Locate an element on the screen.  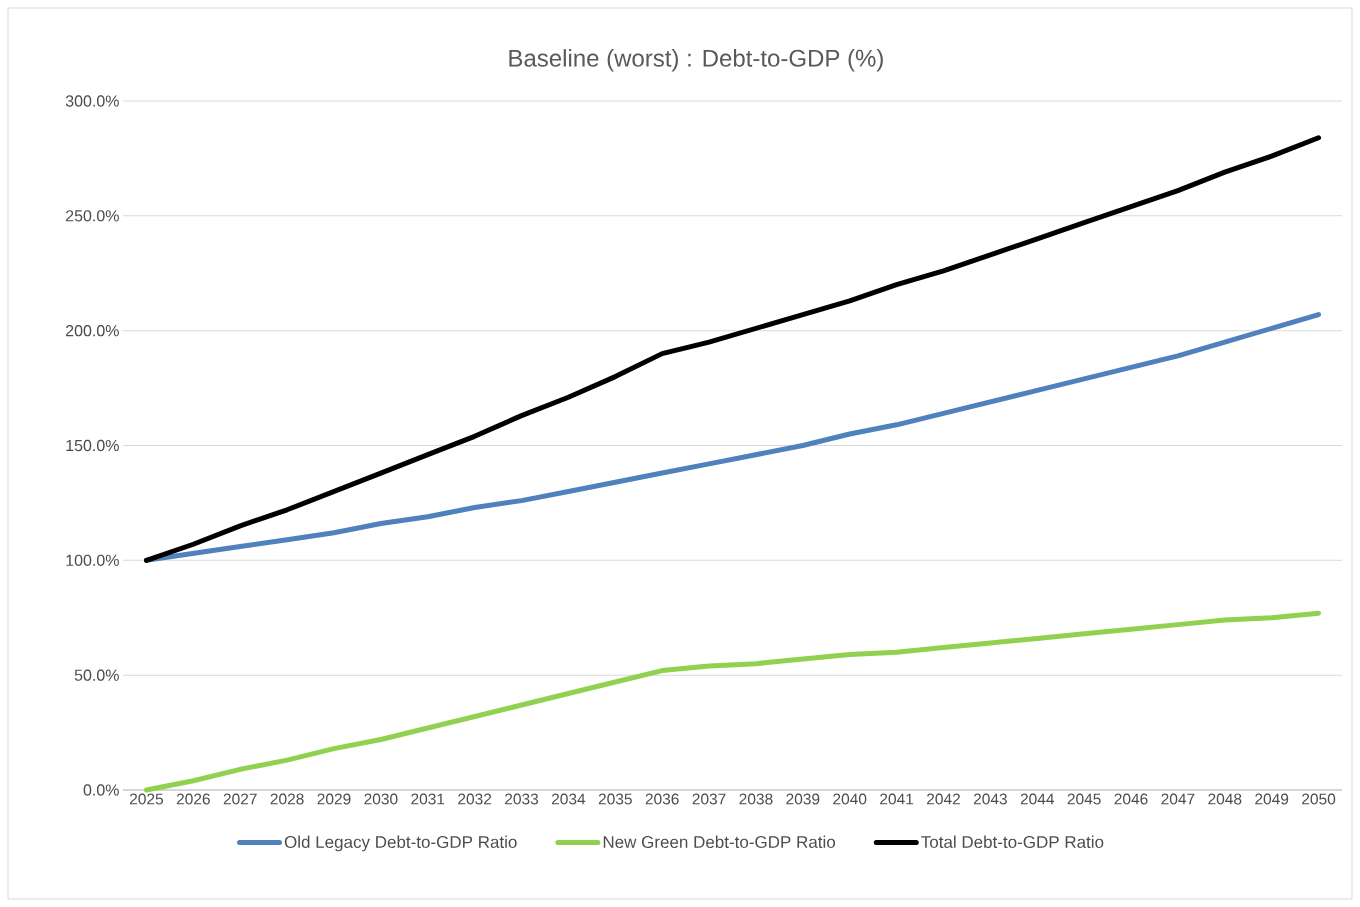
x-tick-label: 2039 is located at coordinates (803, 799).